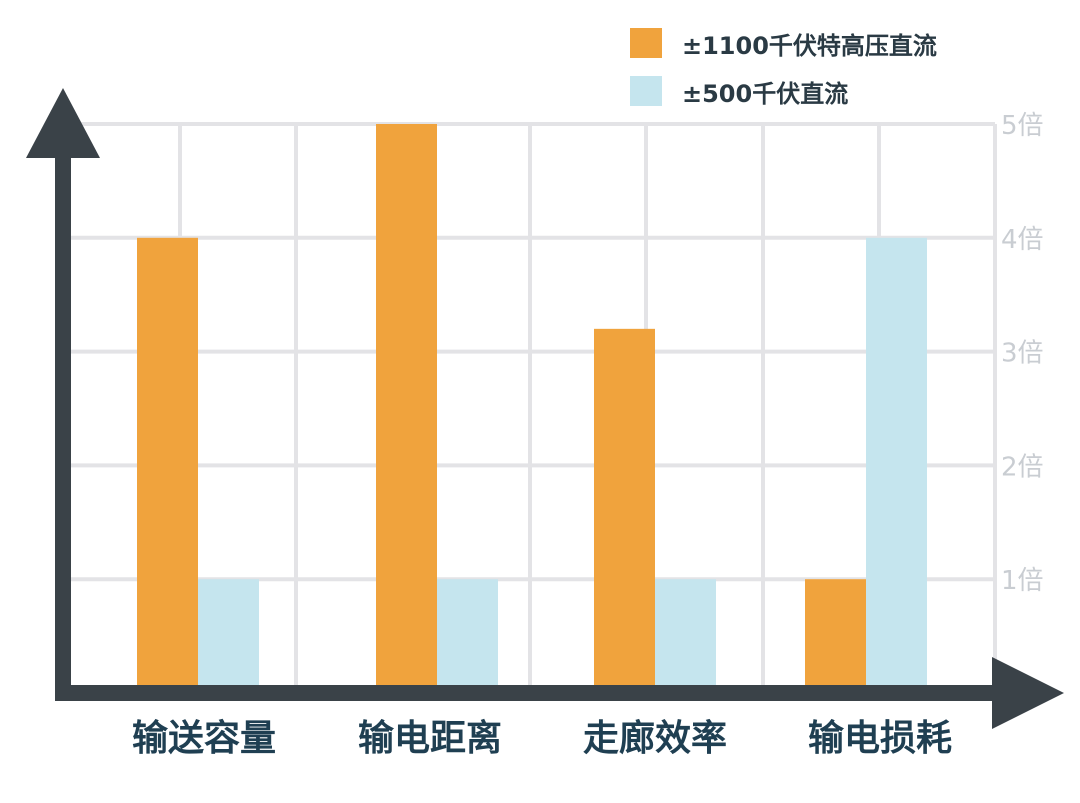  What do you see at coordinates (809, 45) in the screenshot?
I see `legend-label-series-1: ±1100千伏特高压直流` at bounding box center [809, 45].